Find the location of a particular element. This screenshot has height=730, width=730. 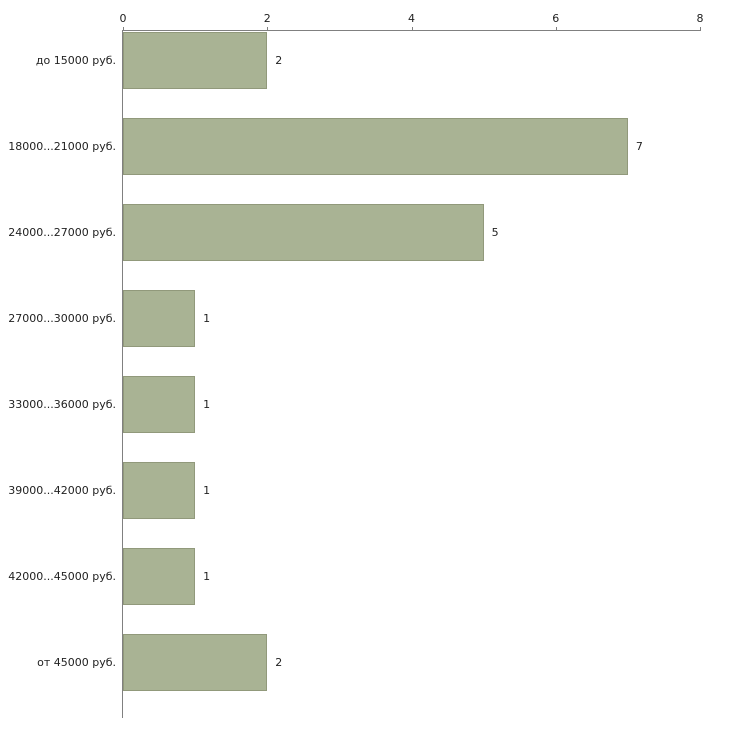

x-tick-label: 4 is located at coordinates (411, 18).